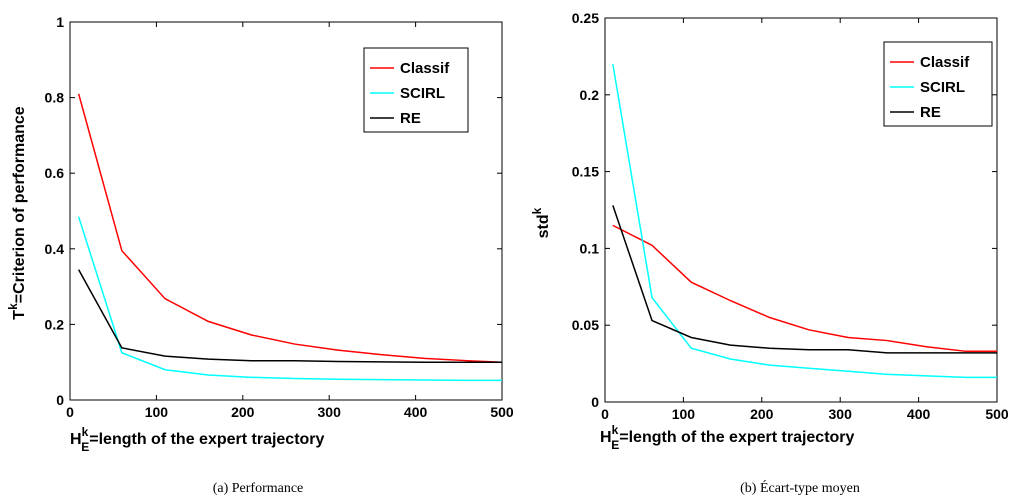  Describe the element at coordinates (17, 213) in the screenshot. I see `y-axis-label: Tk=Criterion of performance` at that location.